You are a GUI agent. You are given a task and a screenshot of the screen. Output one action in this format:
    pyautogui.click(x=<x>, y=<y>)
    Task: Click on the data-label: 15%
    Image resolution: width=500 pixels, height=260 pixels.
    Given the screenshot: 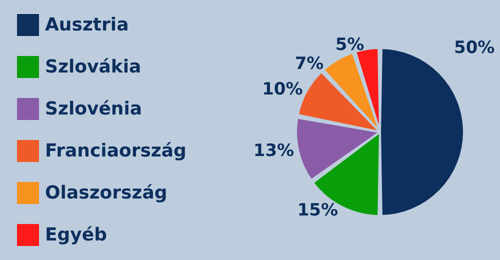 What is the action you would take?
    pyautogui.click(x=317, y=210)
    